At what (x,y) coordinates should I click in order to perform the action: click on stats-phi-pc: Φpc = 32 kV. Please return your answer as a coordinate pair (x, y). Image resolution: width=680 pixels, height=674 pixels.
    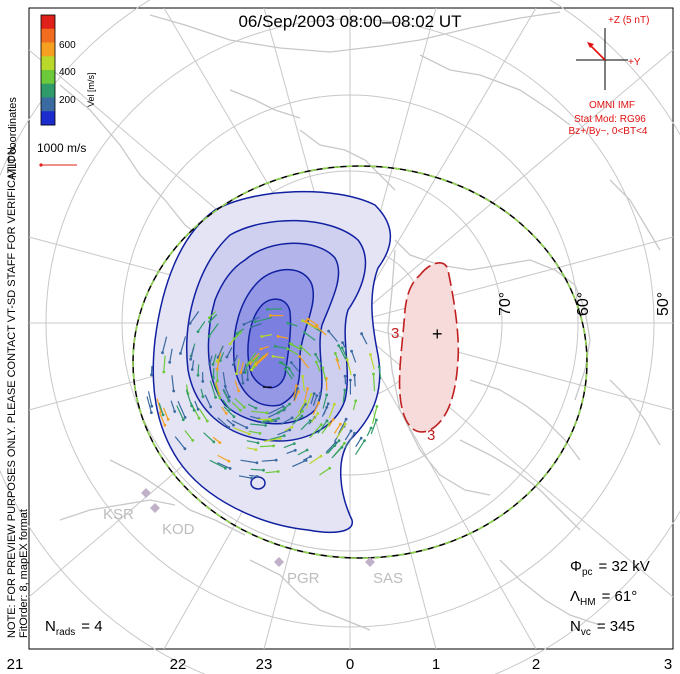
    Looking at the image, I should click on (610, 568).